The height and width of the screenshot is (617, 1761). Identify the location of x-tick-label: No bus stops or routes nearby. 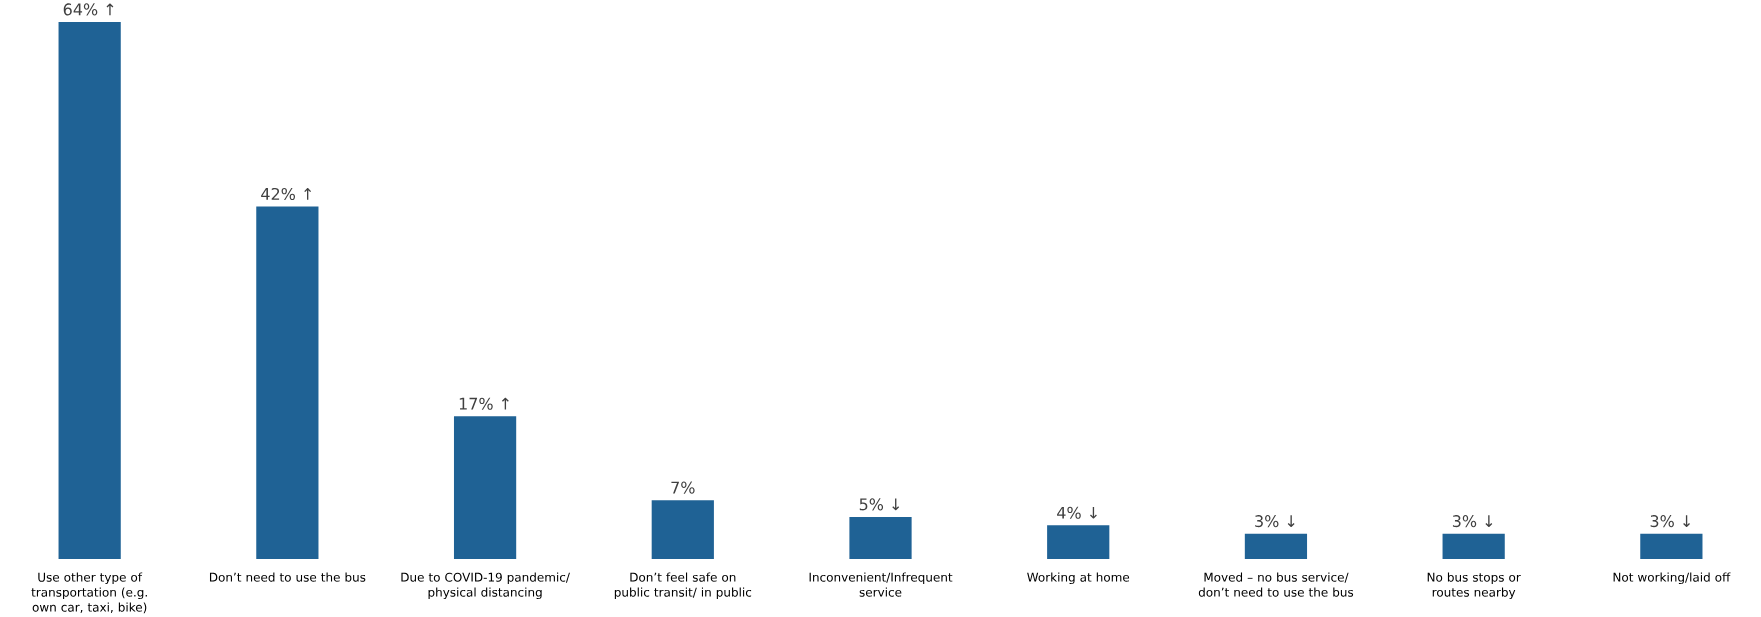
(1474, 586).